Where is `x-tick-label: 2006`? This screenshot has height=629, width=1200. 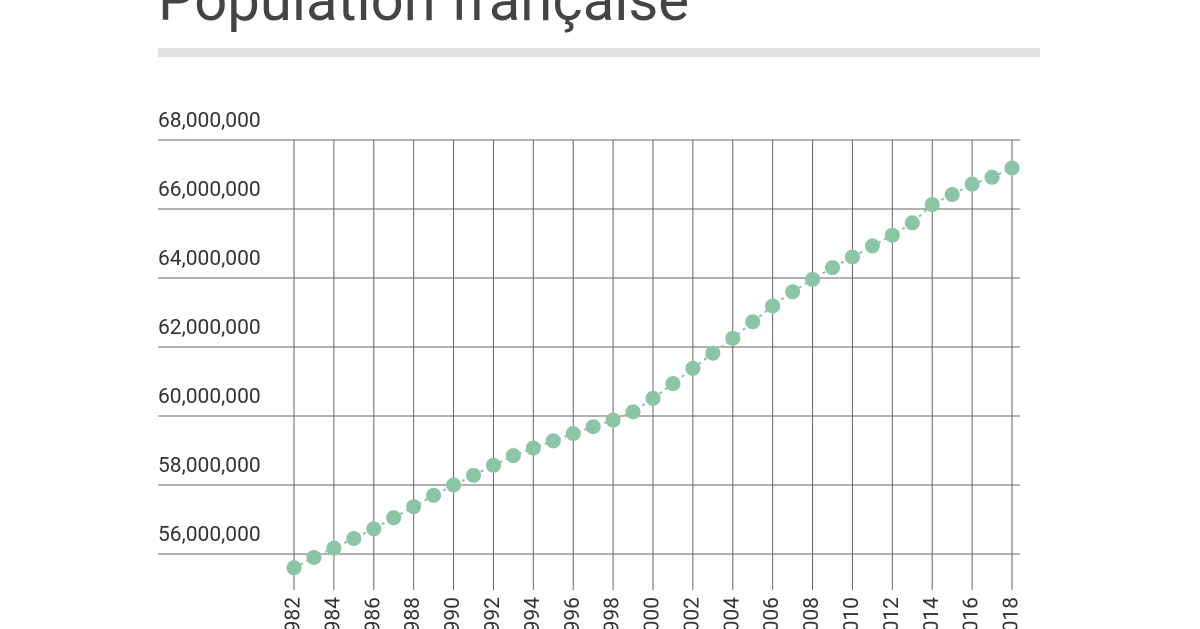
x-tick-label: 2006 is located at coordinates (772, 613).